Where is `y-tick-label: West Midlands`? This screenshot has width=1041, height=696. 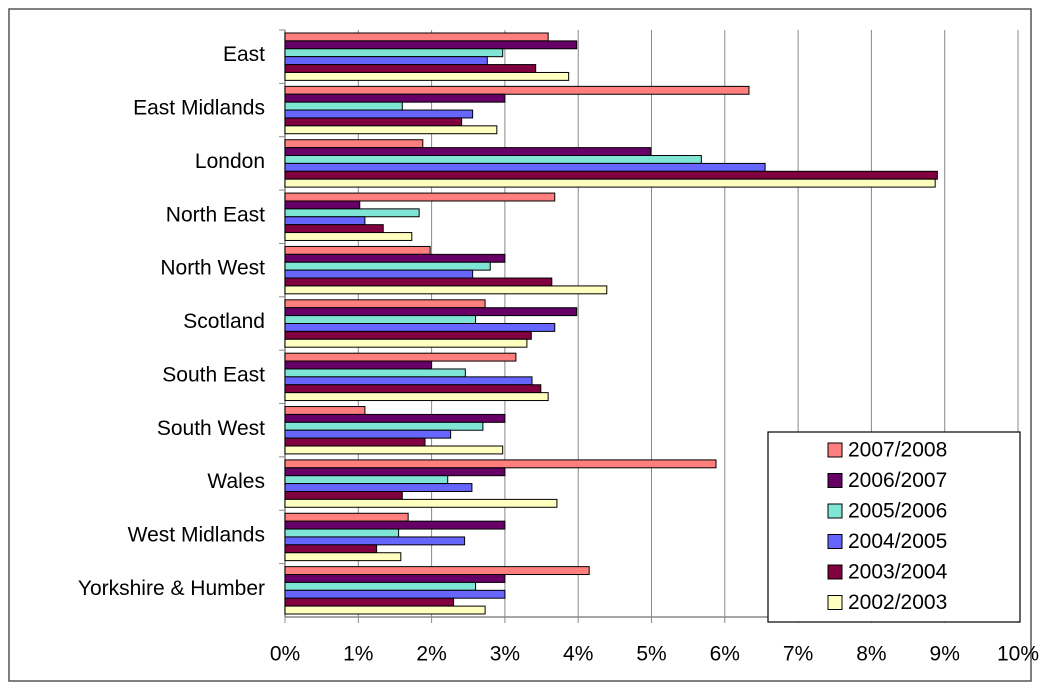 y-tick-label: West Midlands is located at coordinates (196, 535).